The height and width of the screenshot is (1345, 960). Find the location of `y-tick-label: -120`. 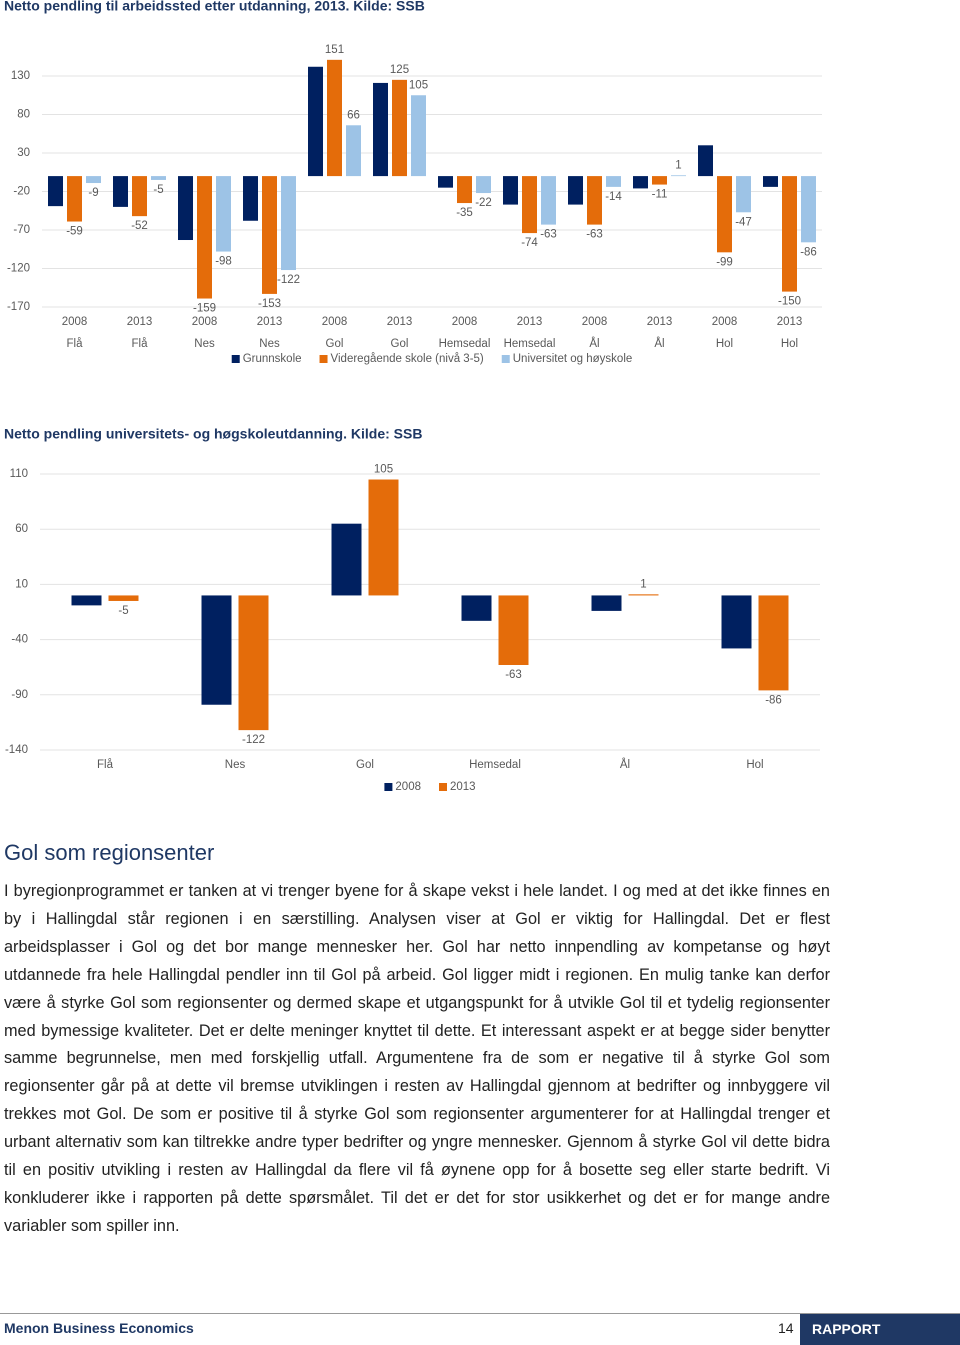

y-tick-label: -120 is located at coordinates (18, 269).